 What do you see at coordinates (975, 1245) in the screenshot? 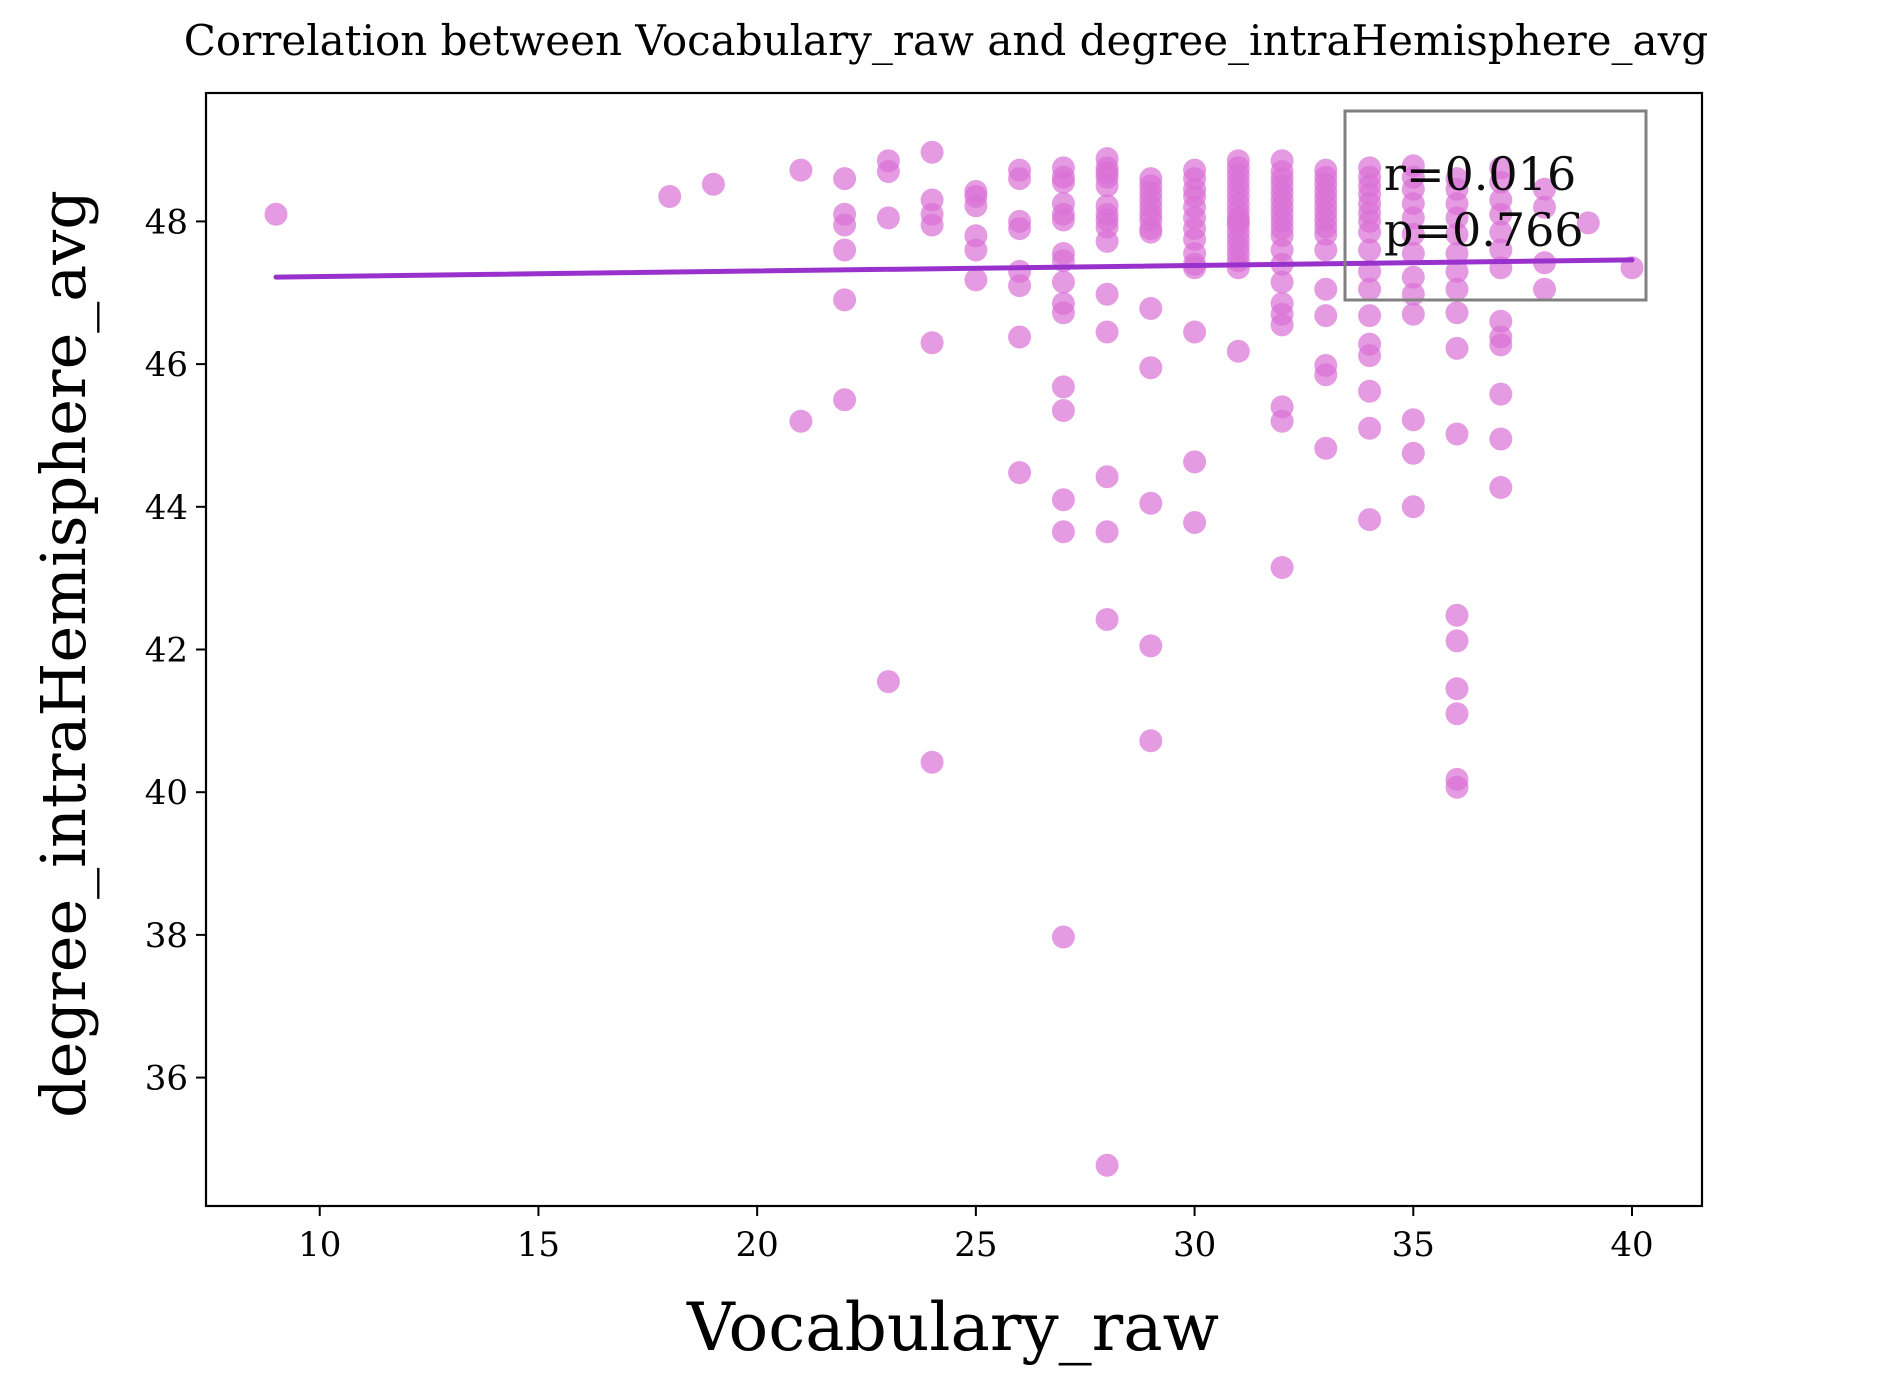
I see `x-tick-label: 25` at bounding box center [975, 1245].